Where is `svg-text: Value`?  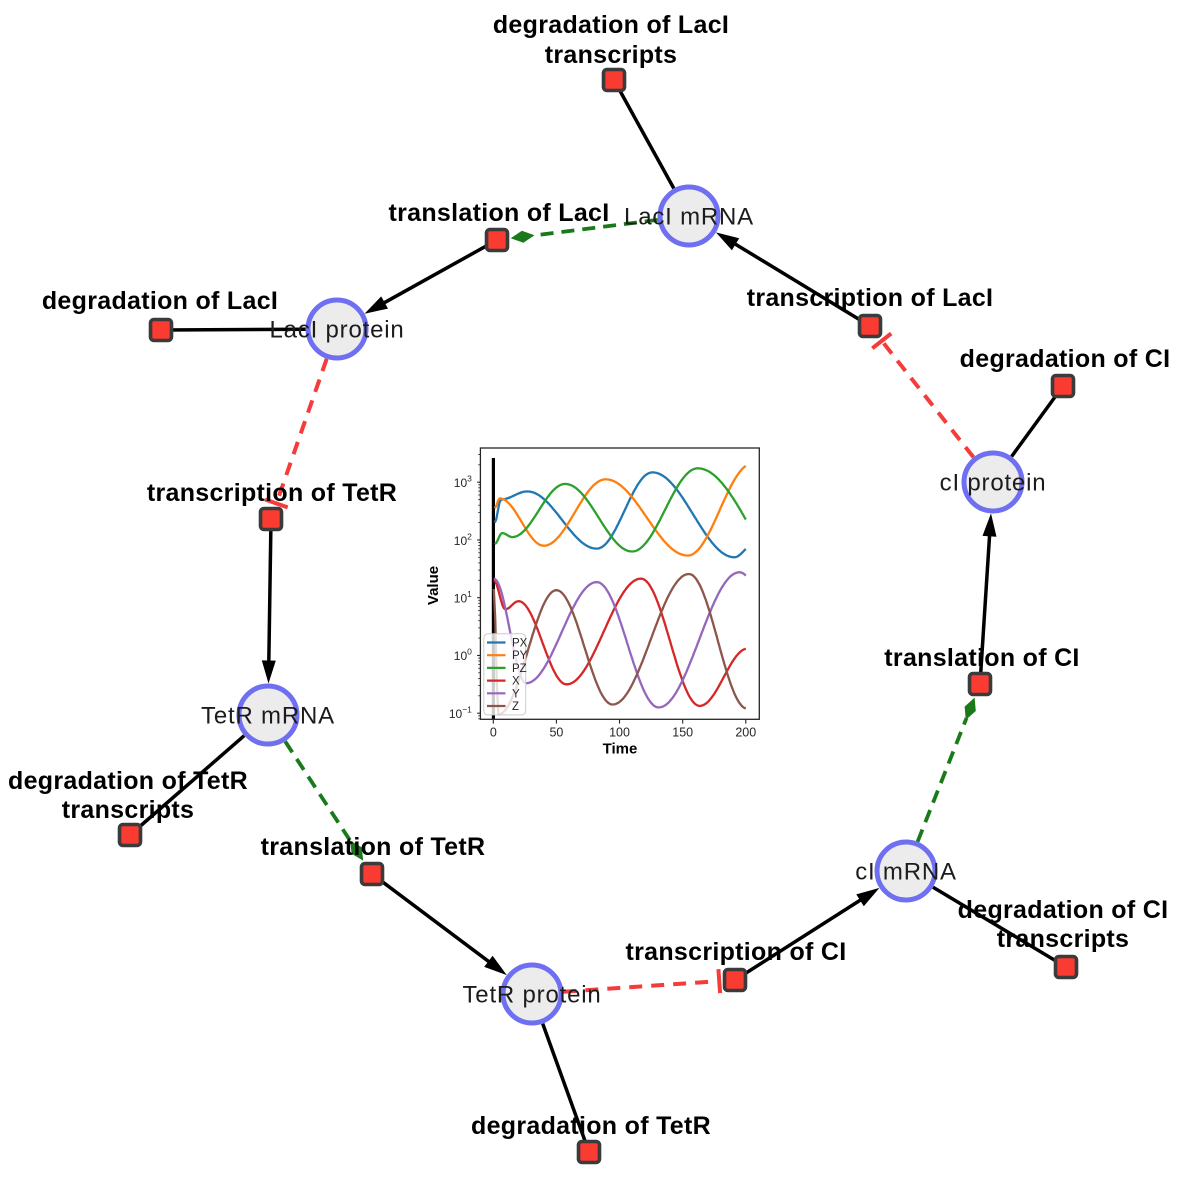
svg-text: Value is located at coordinates (433, 585).